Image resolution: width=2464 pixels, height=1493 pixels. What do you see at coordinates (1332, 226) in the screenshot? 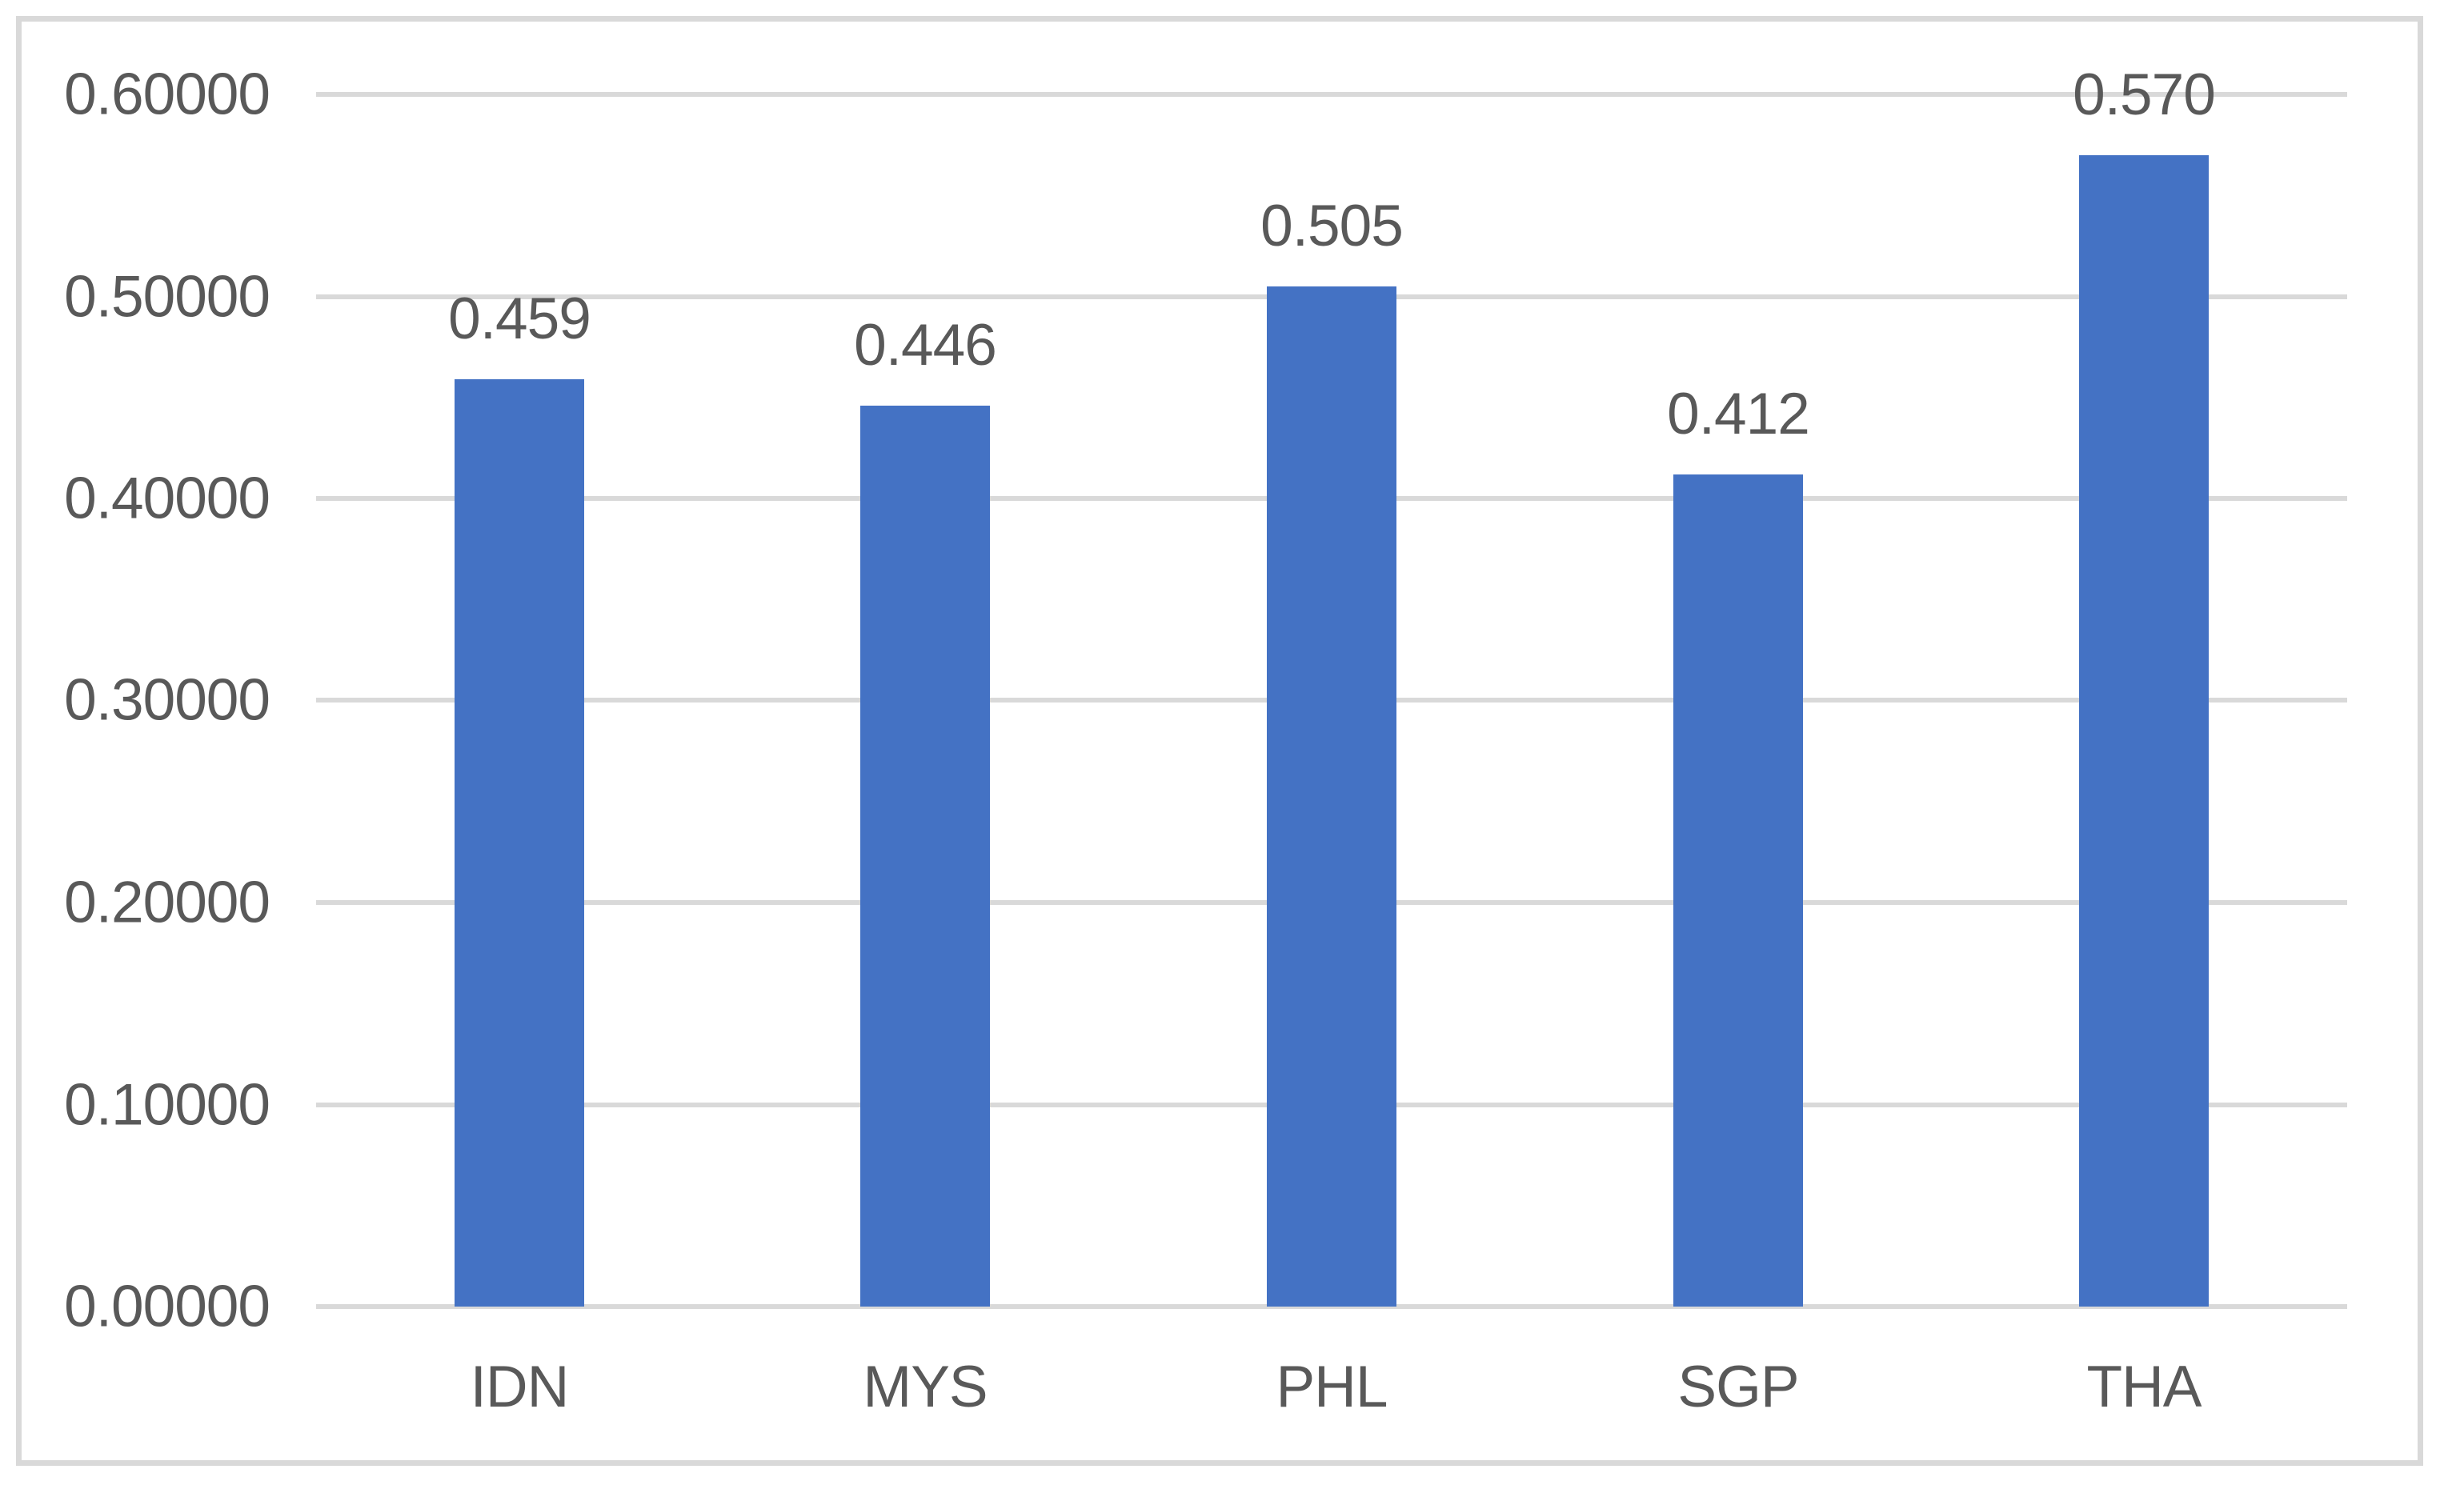
I see `bar-value-label: 0.505` at bounding box center [1332, 226].